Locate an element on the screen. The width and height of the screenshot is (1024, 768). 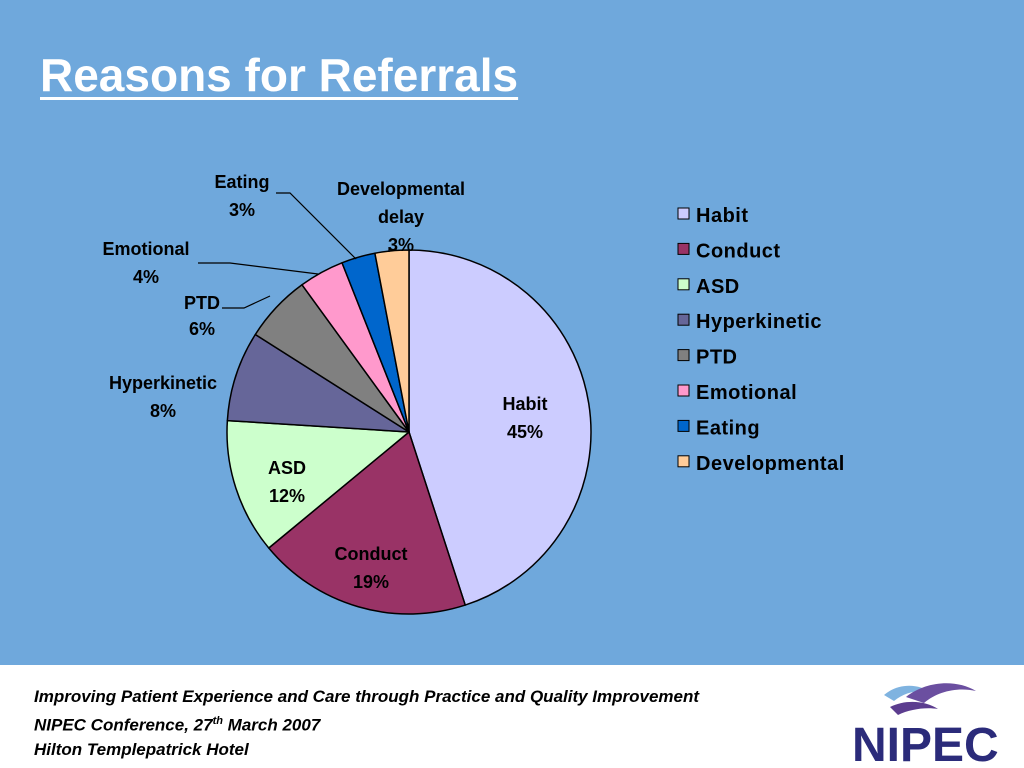
legend-item-hyperkinetic: Hyperkinetic is located at coordinates (749, 322).